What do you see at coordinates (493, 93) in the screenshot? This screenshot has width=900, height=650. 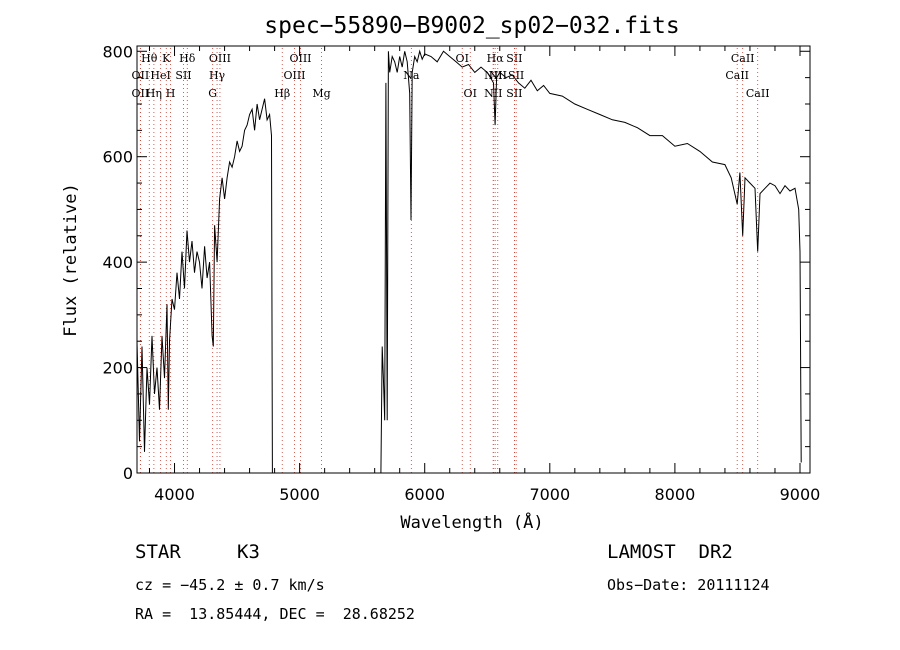 I see `line-label: NII` at bounding box center [493, 93].